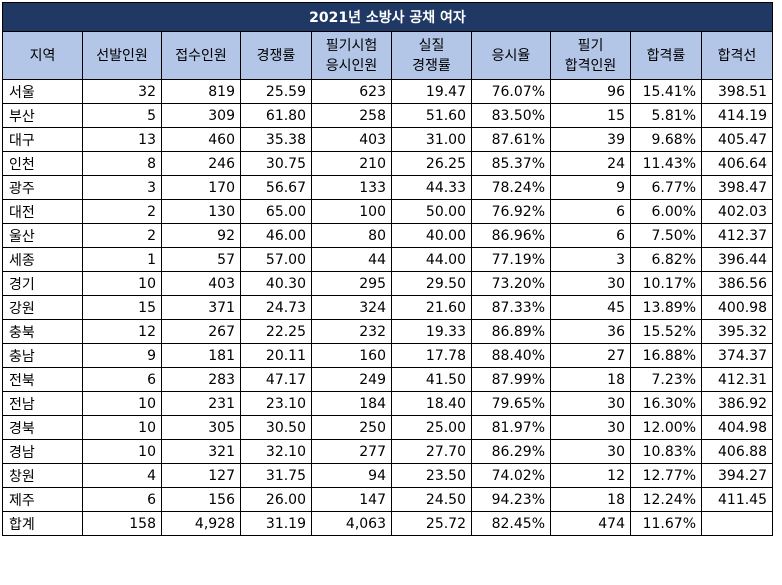  Describe the element at coordinates (737, 211) in the screenshot. I see `value-cell: 402.03` at that location.